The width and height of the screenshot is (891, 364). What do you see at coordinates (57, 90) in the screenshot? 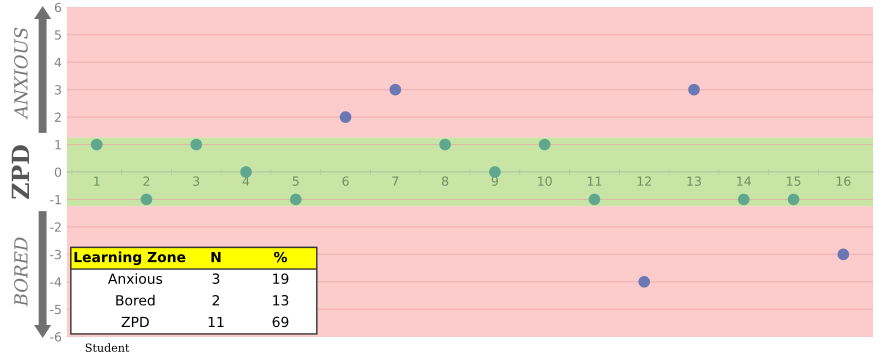
I see `y-tick-label: 3` at bounding box center [57, 90].